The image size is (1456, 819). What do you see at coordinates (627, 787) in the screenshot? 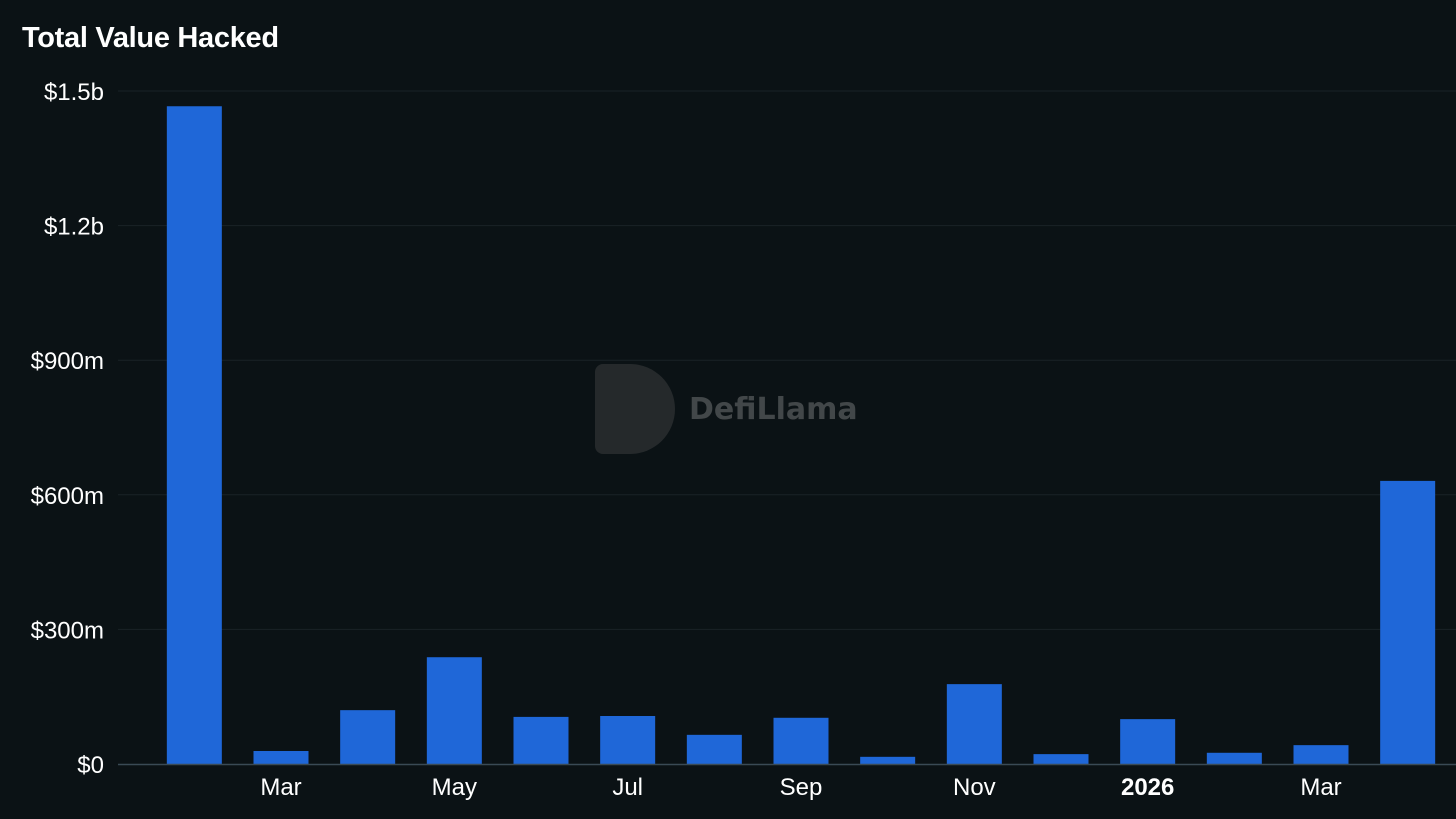
I see `x-tick-label: Jul` at bounding box center [627, 787].